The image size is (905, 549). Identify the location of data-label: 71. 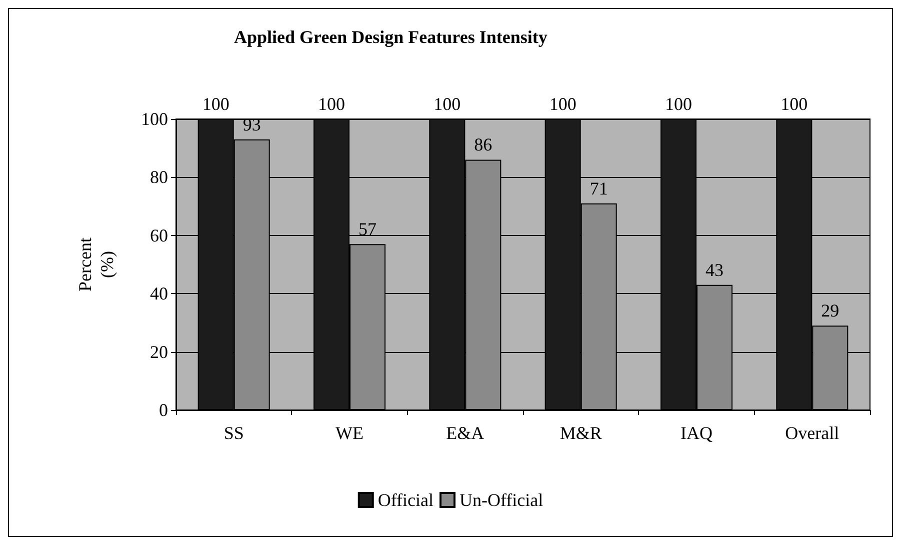
(599, 188).